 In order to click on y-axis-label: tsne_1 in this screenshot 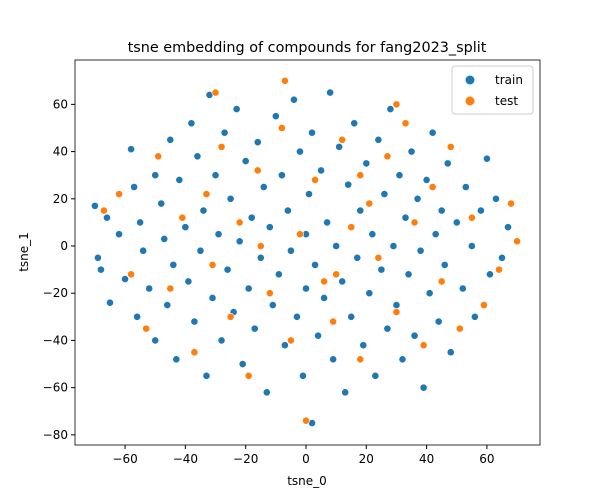, I will do `click(24, 252)`.